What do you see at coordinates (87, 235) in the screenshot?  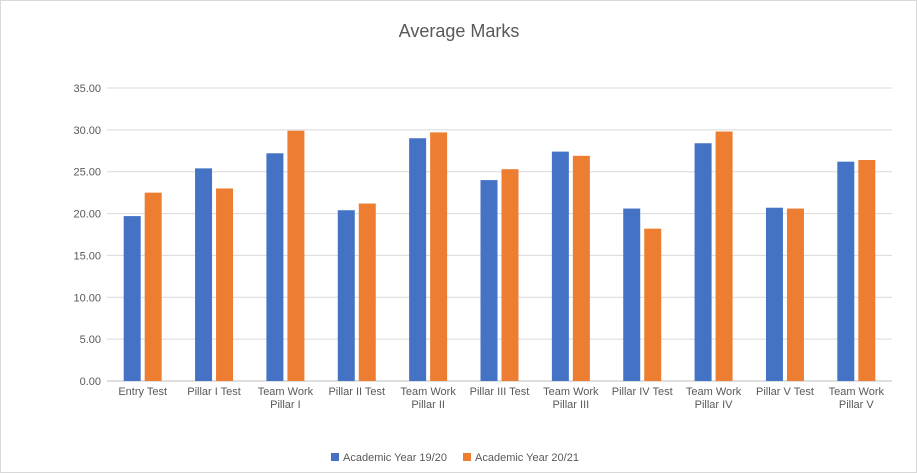 I see `y-axis-ticks: 0.00 5.00 10.00 15.00 20.00 25.00 30.00 35.00` at bounding box center [87, 235].